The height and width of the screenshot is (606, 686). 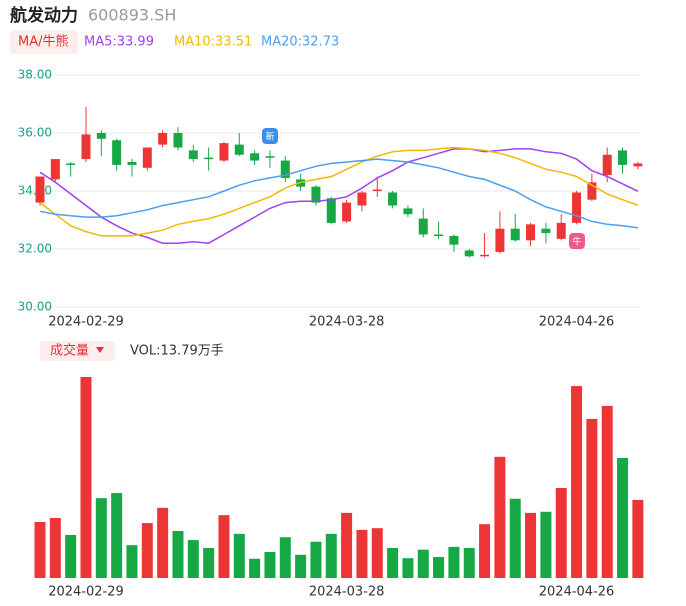 What do you see at coordinates (69, 351) in the screenshot?
I see `volume-toggle: 成交量` at bounding box center [69, 351].